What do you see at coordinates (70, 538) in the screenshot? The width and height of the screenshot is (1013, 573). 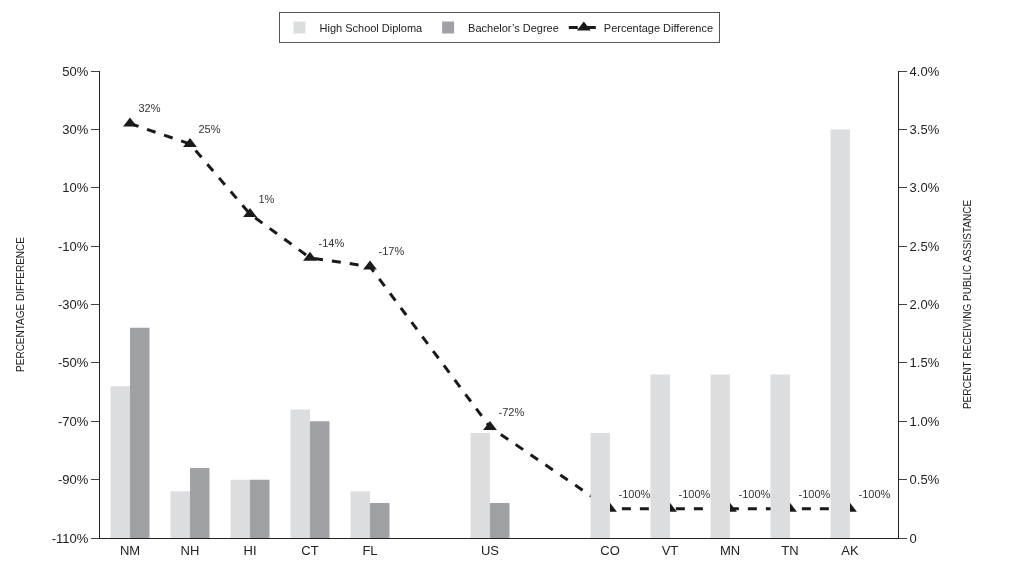 I see `y-tick-label: -110%` at bounding box center [70, 538].